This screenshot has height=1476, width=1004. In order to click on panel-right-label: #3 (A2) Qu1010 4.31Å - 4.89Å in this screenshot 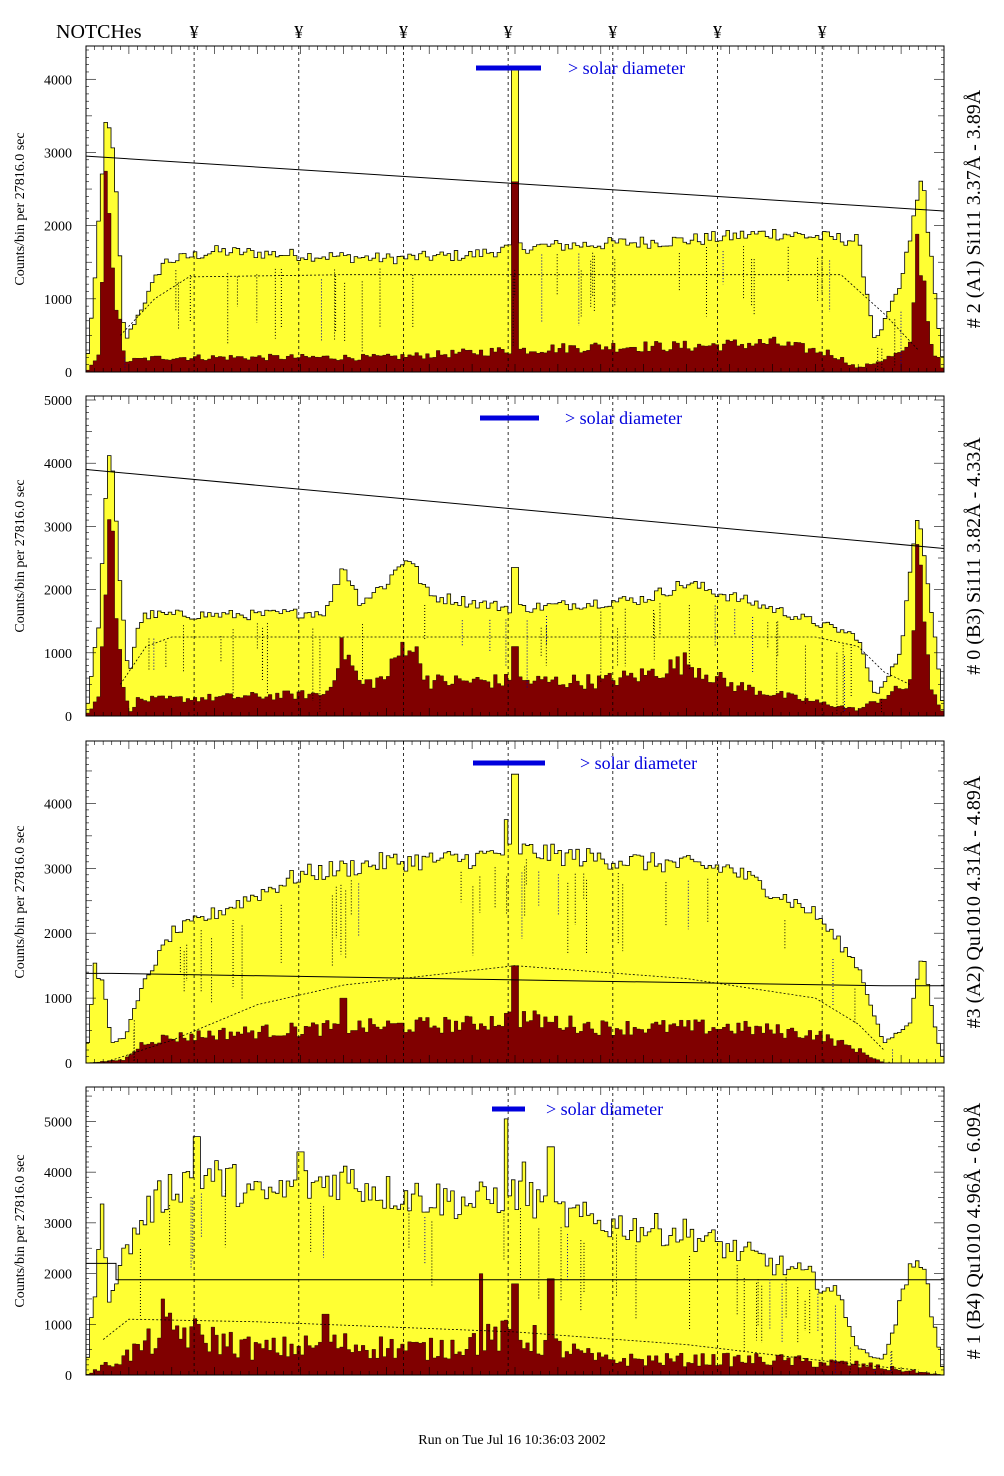, I will do `click(974, 901)`.